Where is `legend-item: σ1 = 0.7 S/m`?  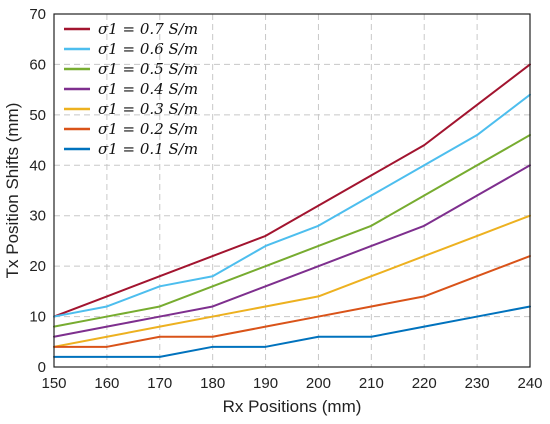
legend-item: σ1 = 0.7 S/m is located at coordinates (131, 29).